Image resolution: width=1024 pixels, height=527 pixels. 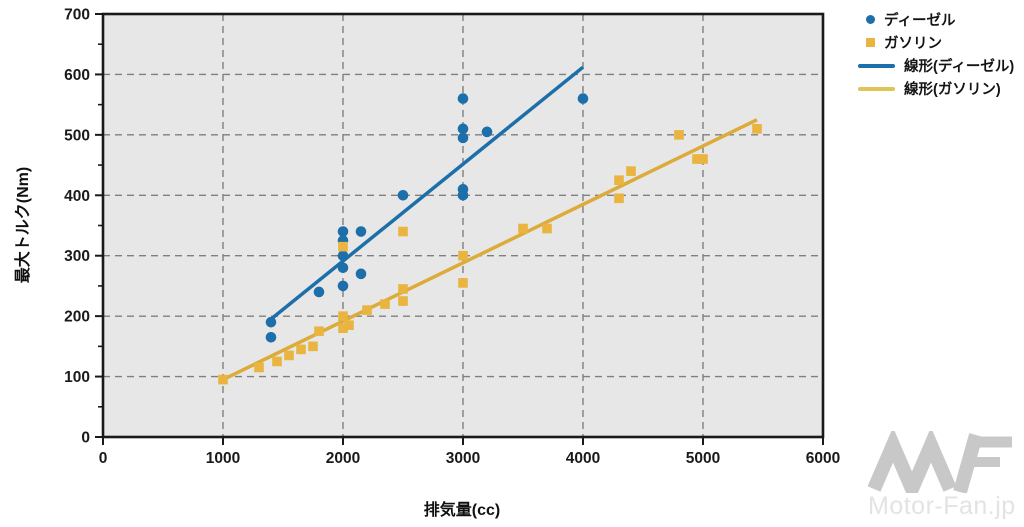 I want to click on x-tick-label: 4000, so click(x=583, y=458).